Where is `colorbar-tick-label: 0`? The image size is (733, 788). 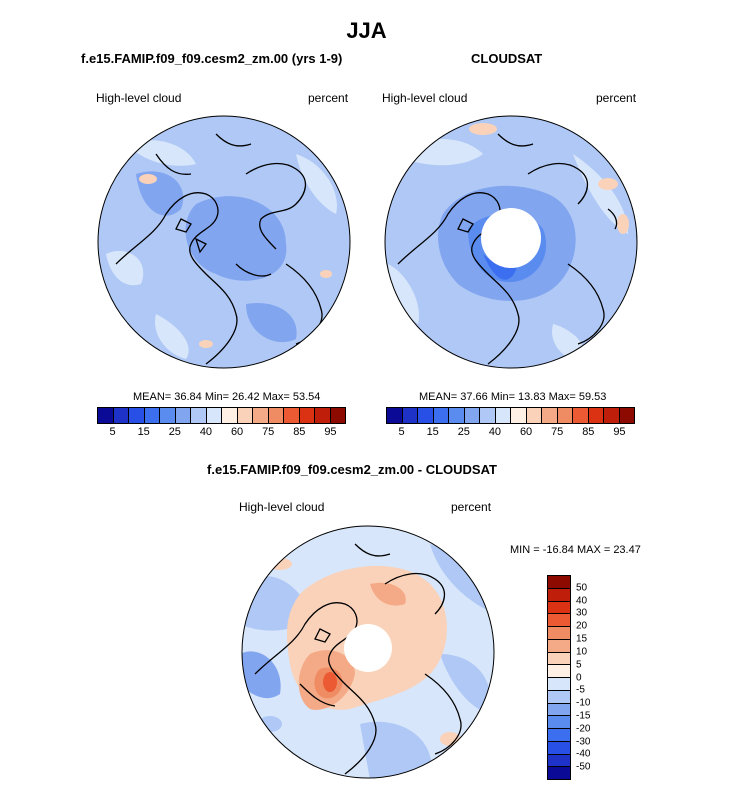 colorbar-tick-label: 0 is located at coordinates (579, 677).